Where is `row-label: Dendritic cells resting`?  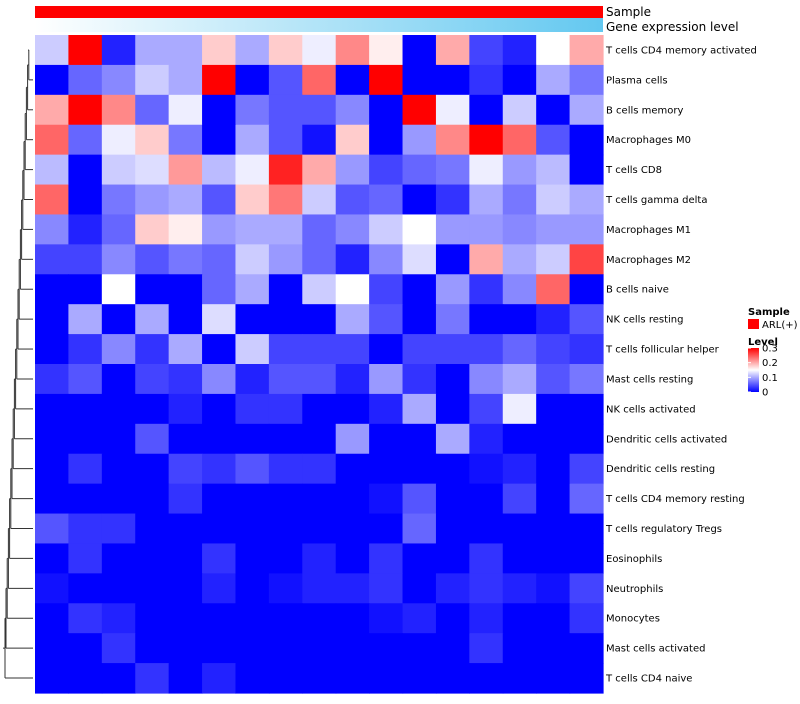
row-label: Dendritic cells resting is located at coordinates (660, 469).